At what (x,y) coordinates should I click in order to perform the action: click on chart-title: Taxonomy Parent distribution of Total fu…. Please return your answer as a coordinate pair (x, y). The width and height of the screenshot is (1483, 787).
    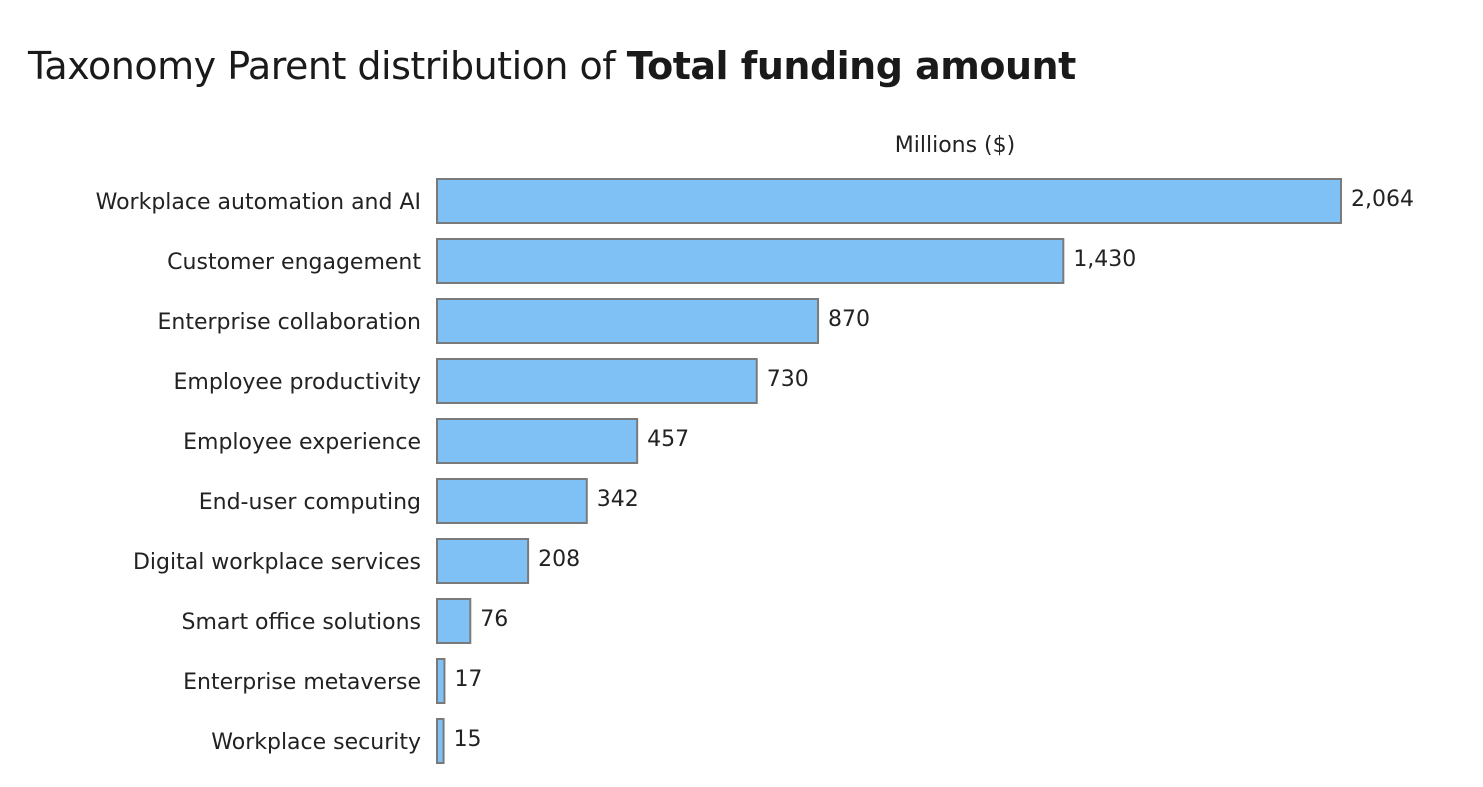
    Looking at the image, I should click on (552, 66).